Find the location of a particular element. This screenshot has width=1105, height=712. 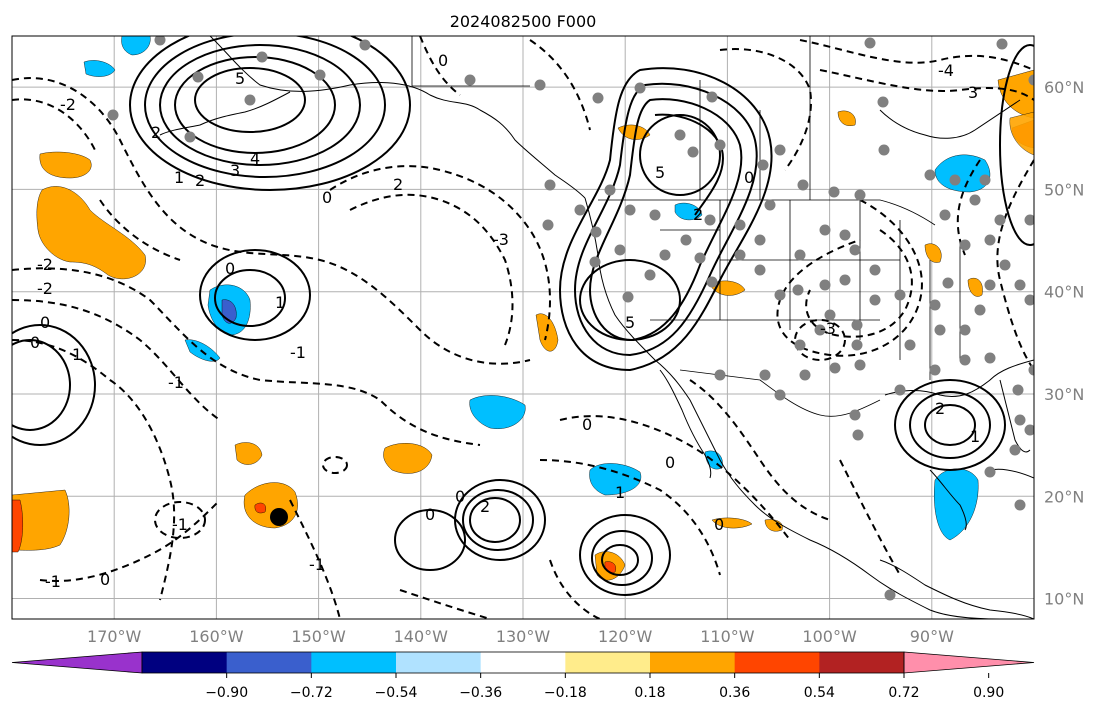

colorbar-tick-label: −0.18 is located at coordinates (565, 693).